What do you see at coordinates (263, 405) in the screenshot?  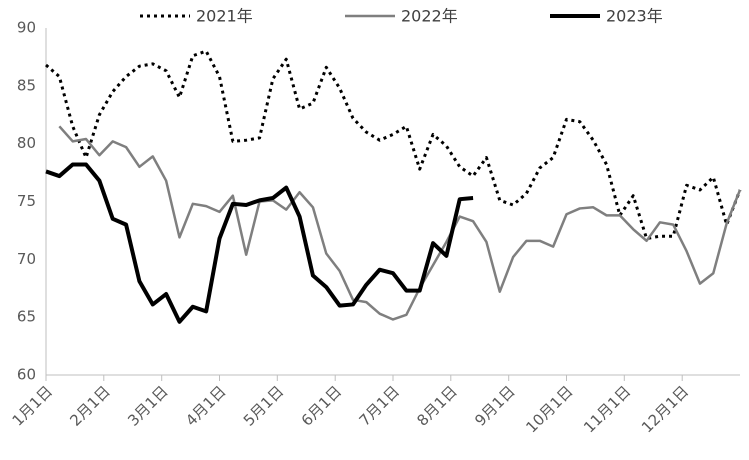 I see `x-tick-label: 5月1日` at bounding box center [263, 405].